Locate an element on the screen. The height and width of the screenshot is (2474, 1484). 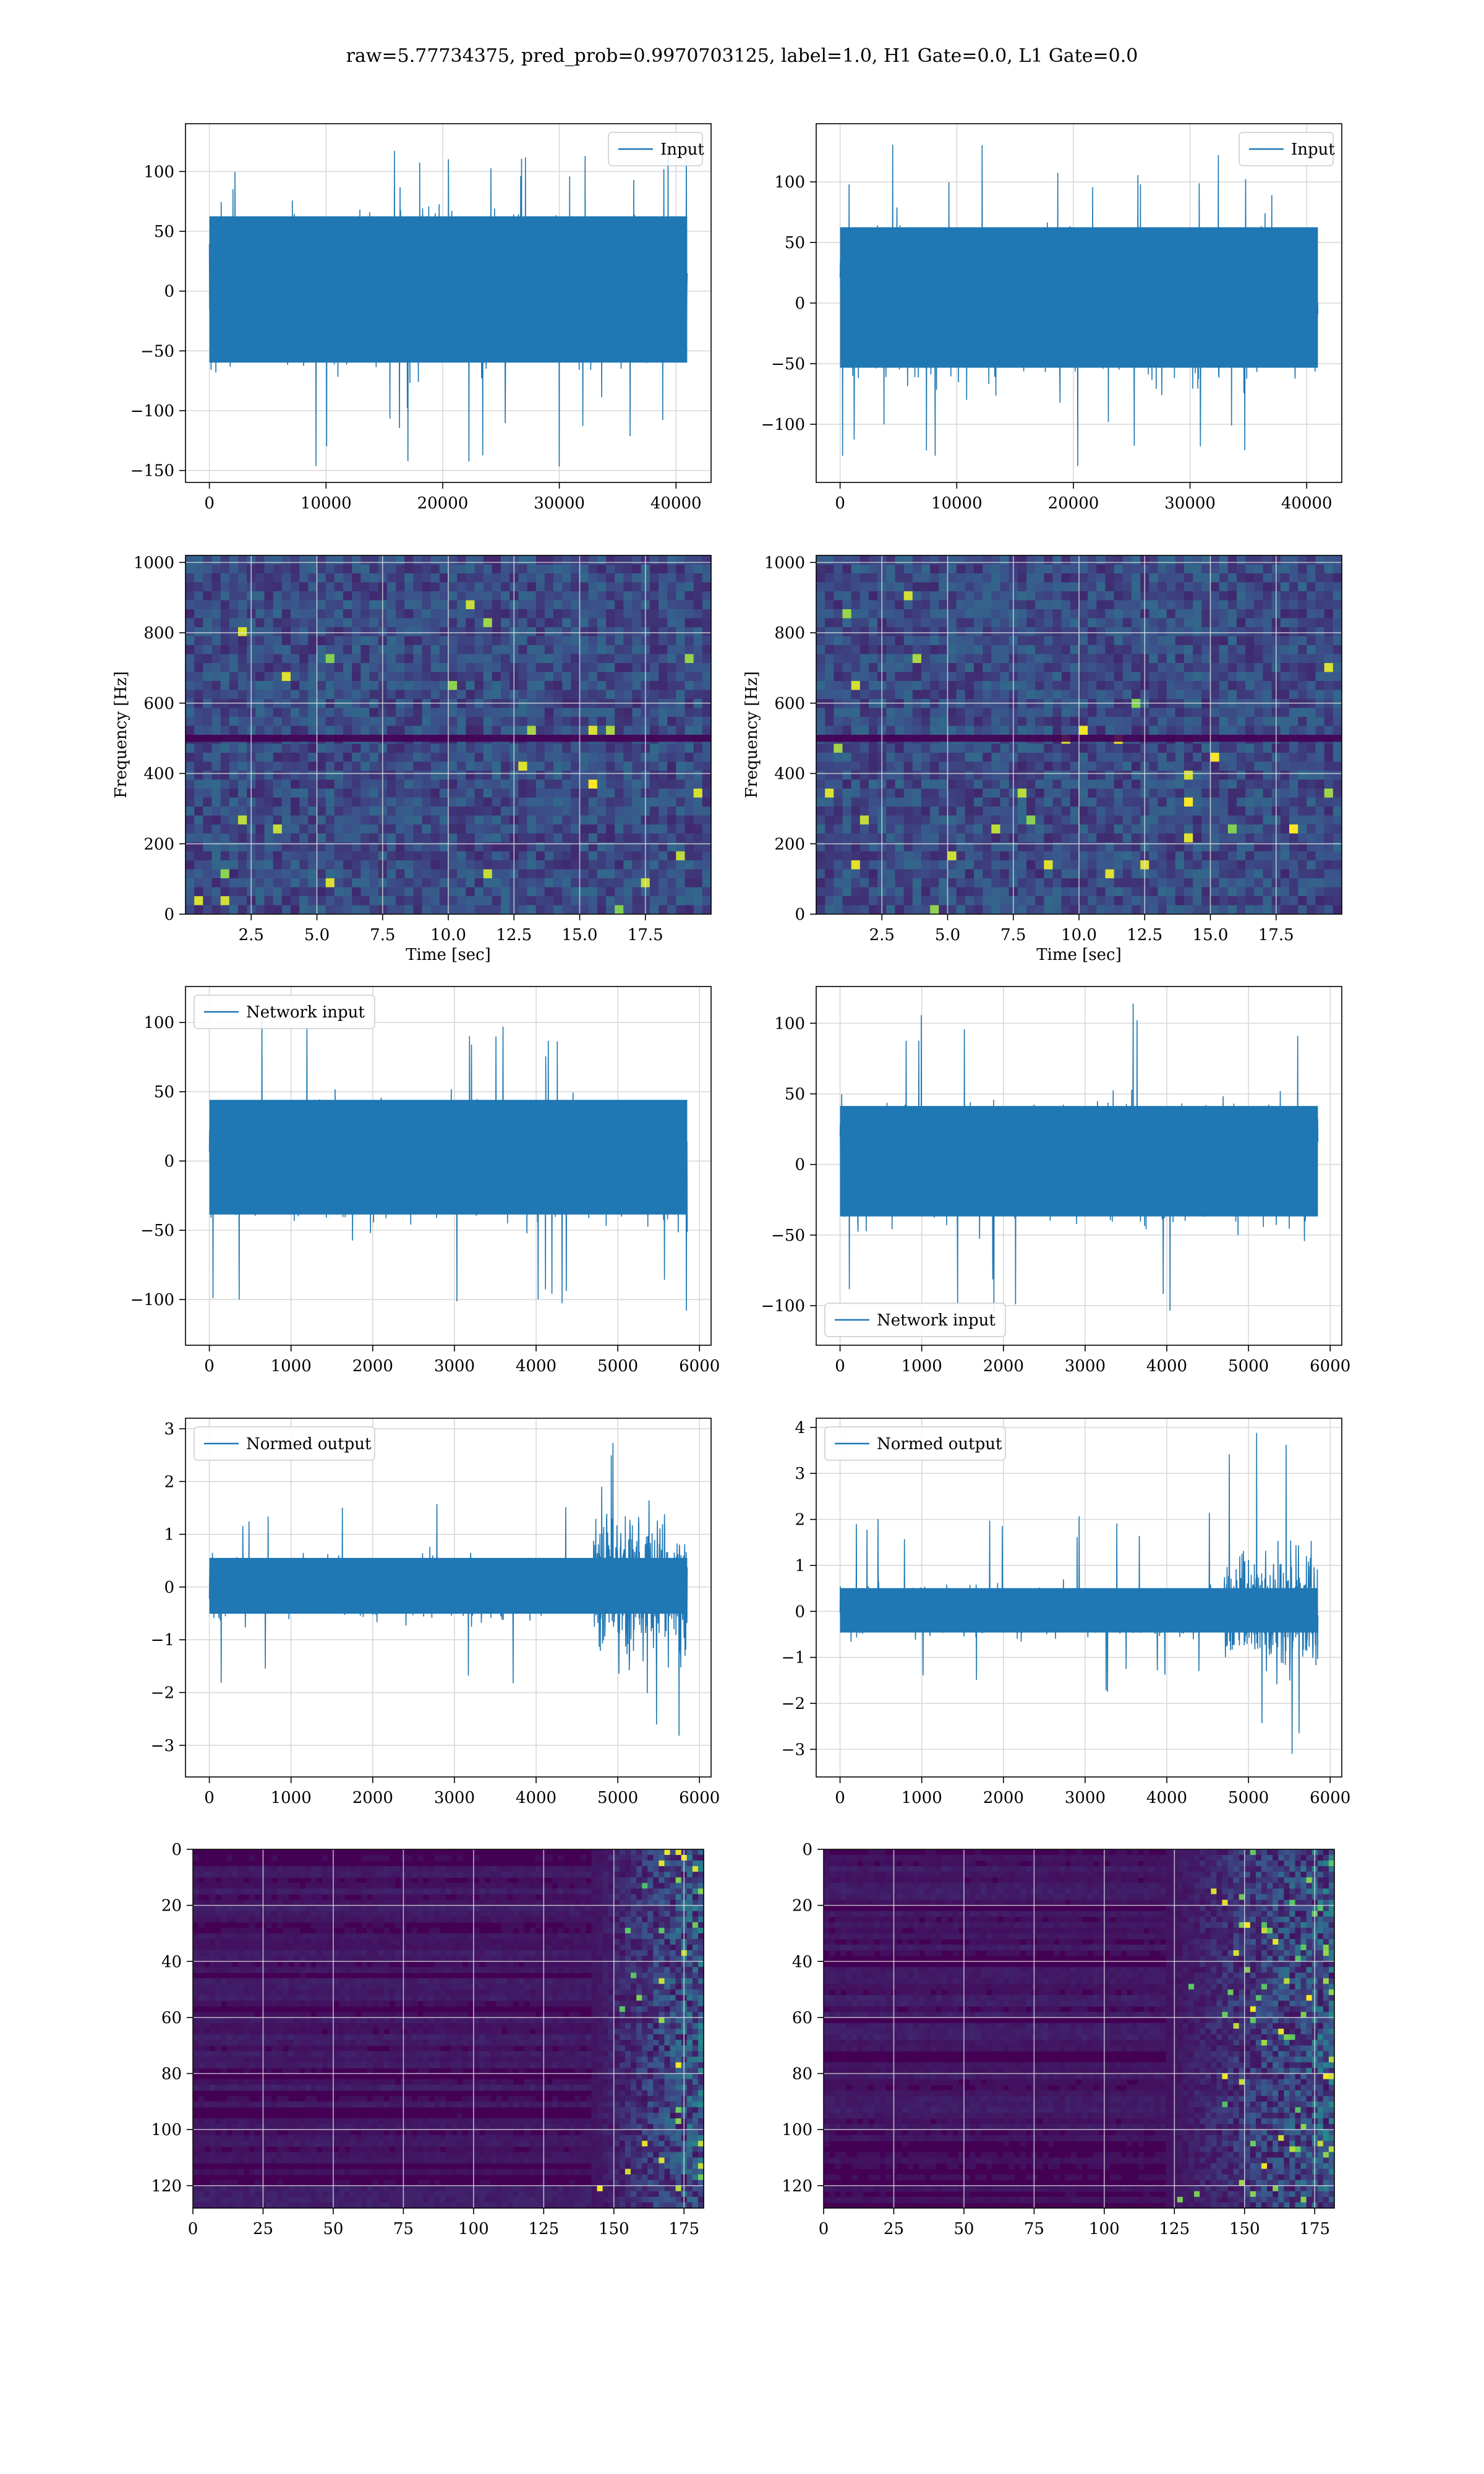
y-tick-label: 0 is located at coordinates (800, 303).